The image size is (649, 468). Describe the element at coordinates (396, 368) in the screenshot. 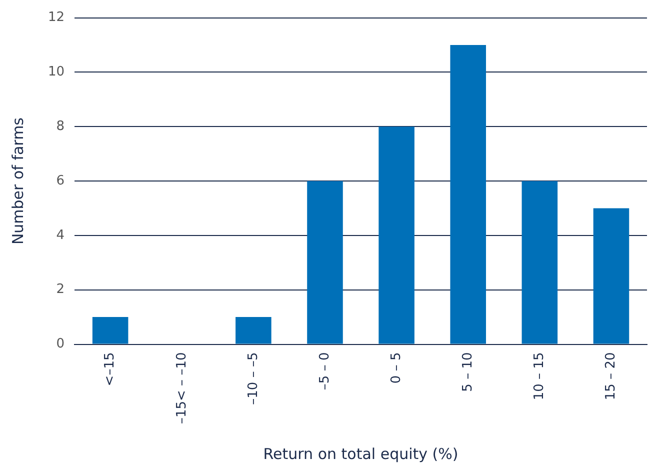

I see `x-tick-label: 0 – 5` at that location.